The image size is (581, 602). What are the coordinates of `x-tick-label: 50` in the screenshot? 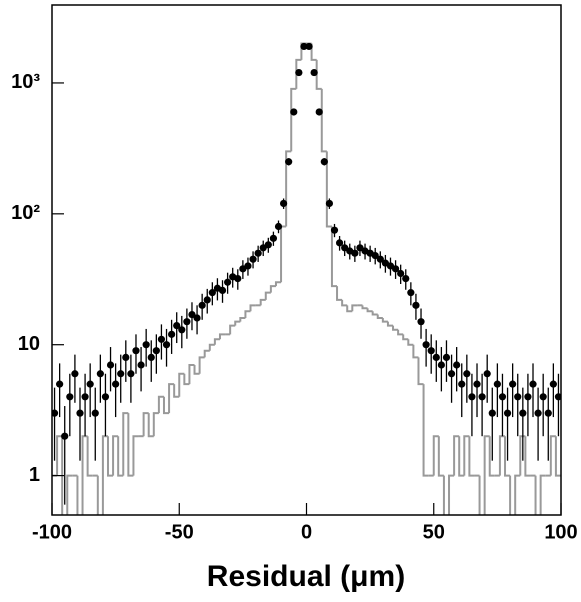 It's located at (434, 532).